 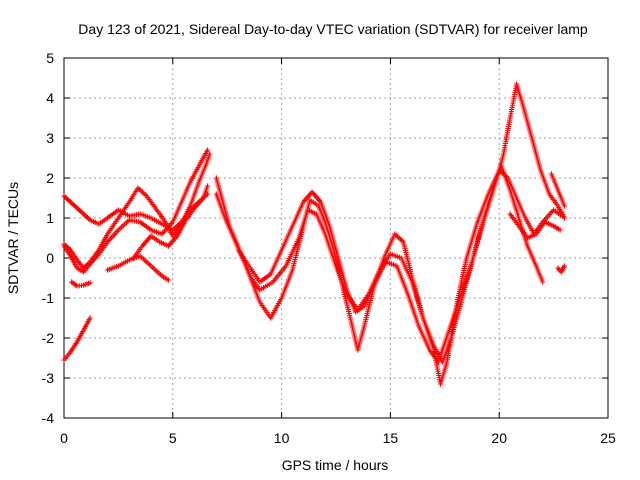 What do you see at coordinates (48, 378) in the screenshot?
I see `y-tick-label: -3` at bounding box center [48, 378].